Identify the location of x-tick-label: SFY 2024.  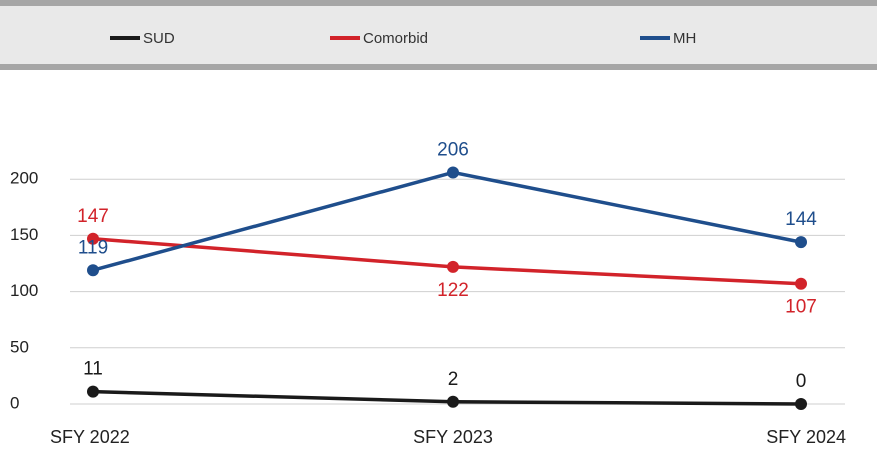
(806, 437).